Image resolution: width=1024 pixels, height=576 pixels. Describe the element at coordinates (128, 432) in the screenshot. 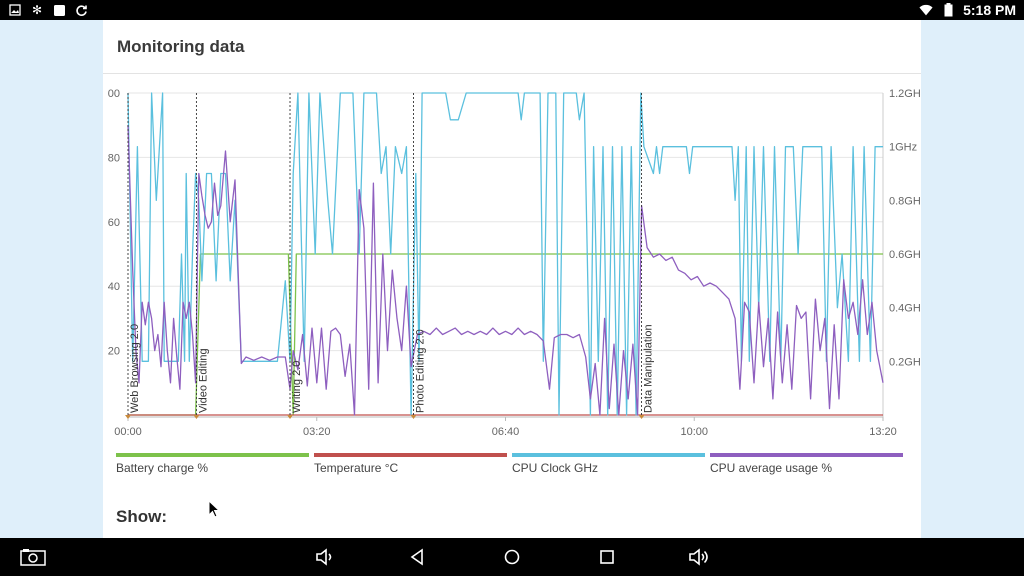

I see `x-tick-label: 00:00` at that location.